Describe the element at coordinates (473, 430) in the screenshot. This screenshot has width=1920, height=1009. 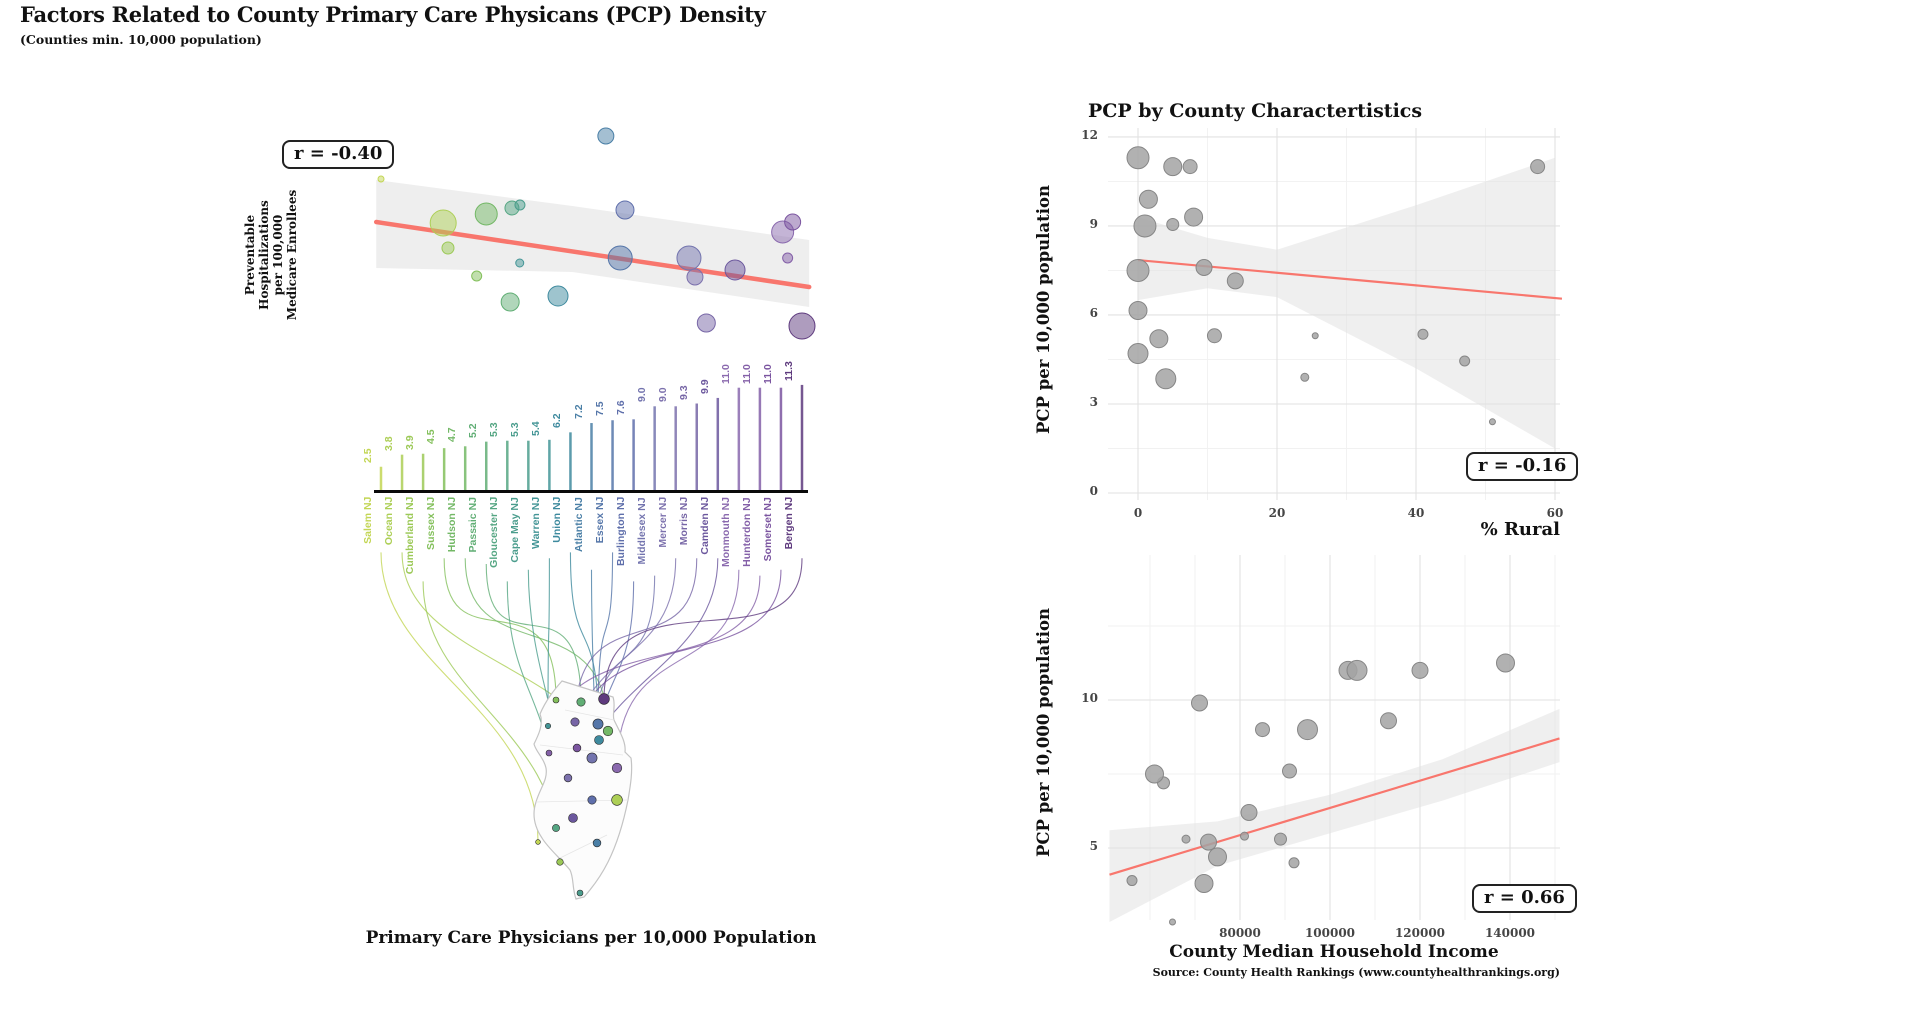
I see `pcp-value-label: 5.2` at that location.